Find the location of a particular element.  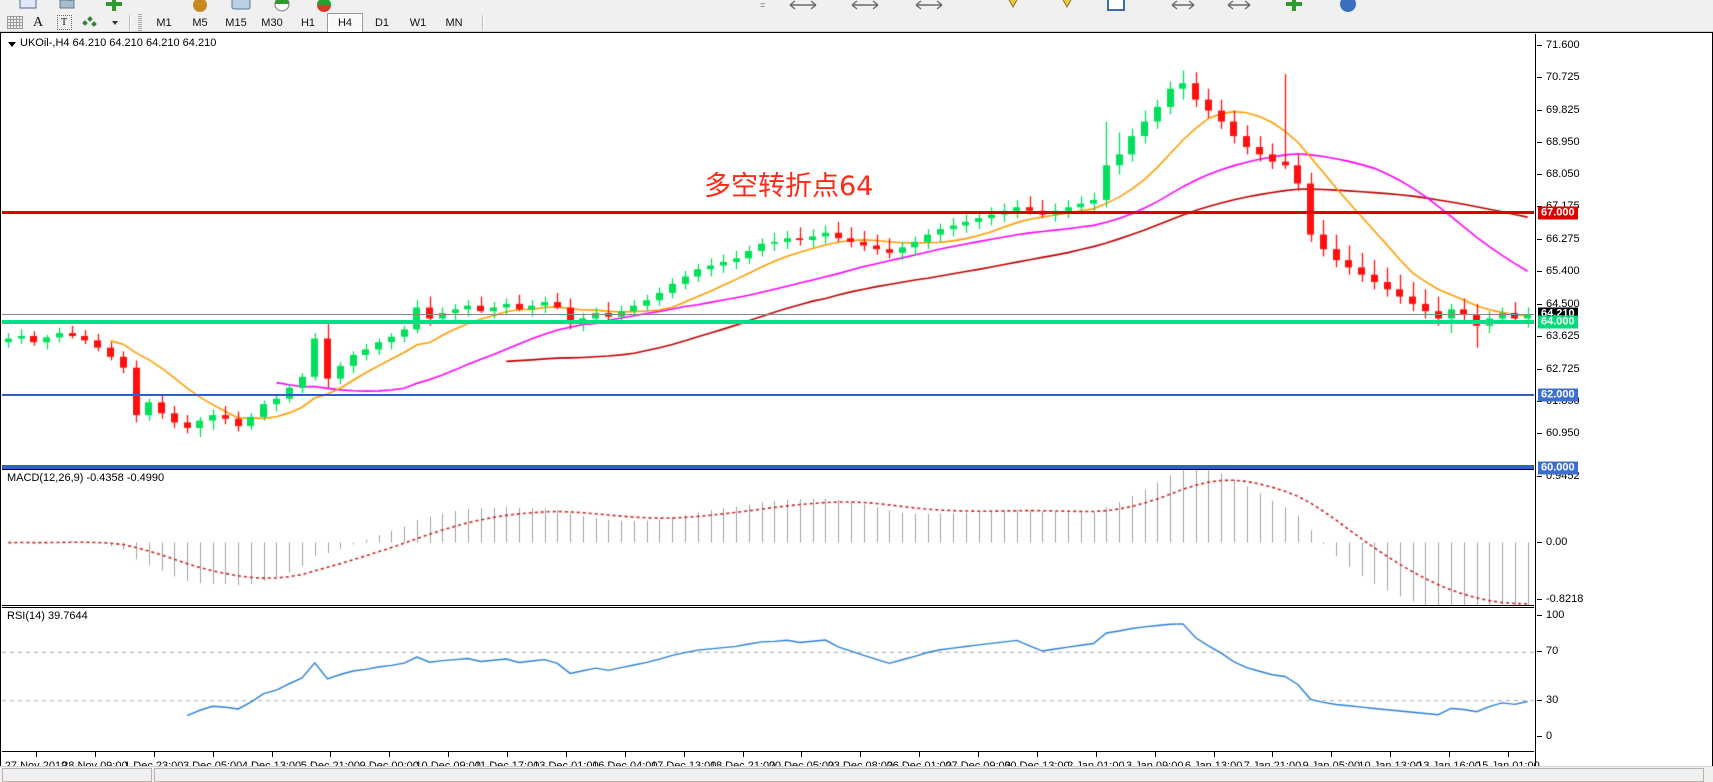

status-bar is located at coordinates (856, 774).